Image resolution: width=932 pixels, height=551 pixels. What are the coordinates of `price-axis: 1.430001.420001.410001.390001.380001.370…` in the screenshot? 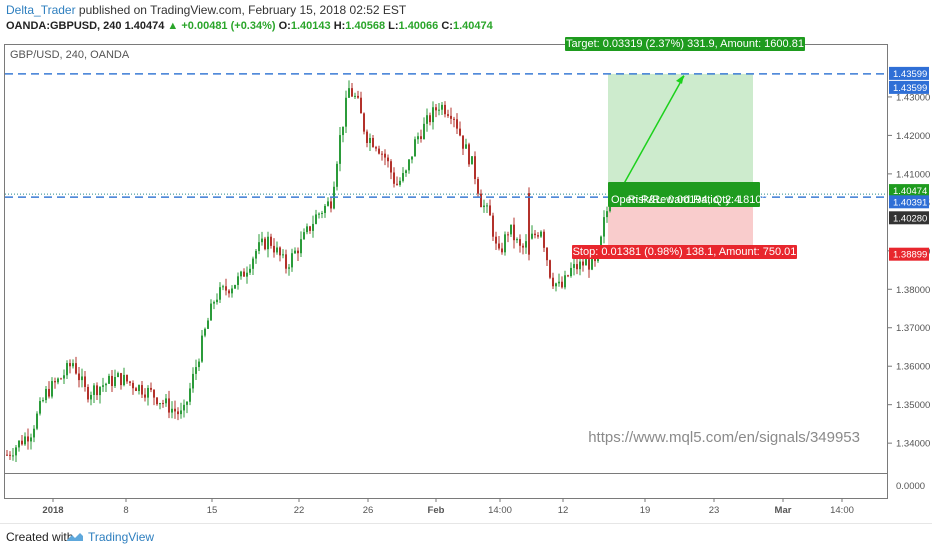 It's located at (909, 279).